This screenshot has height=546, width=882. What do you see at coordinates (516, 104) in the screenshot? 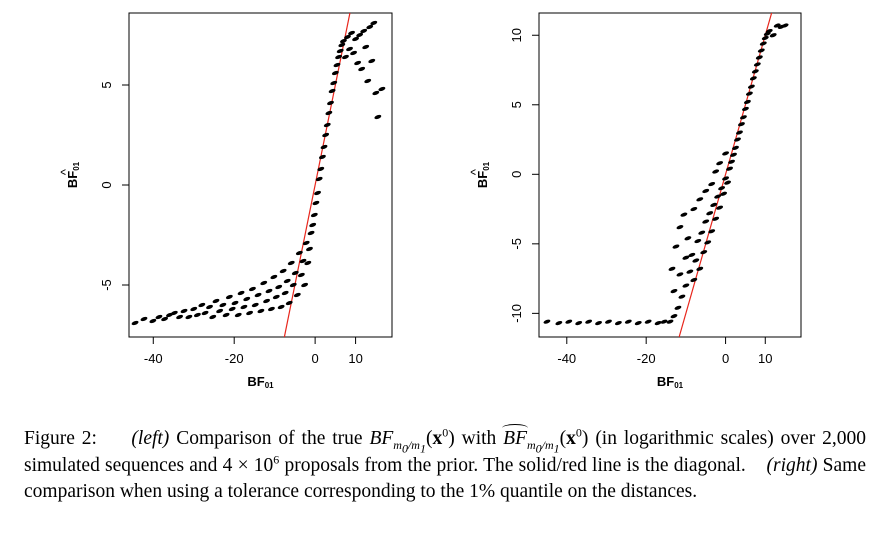
I see `y-tick-label: 5` at bounding box center [516, 104].